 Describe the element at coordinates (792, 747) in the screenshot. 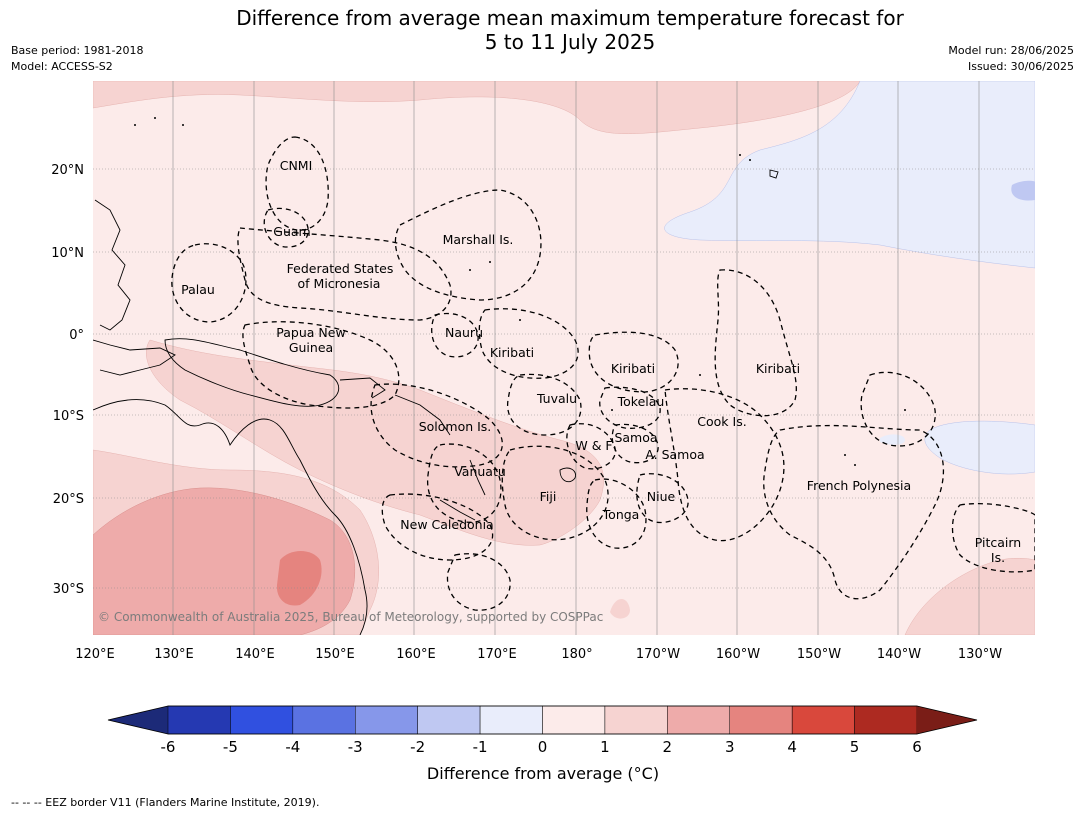

I see `colorbar-tick-label: 4` at that location.